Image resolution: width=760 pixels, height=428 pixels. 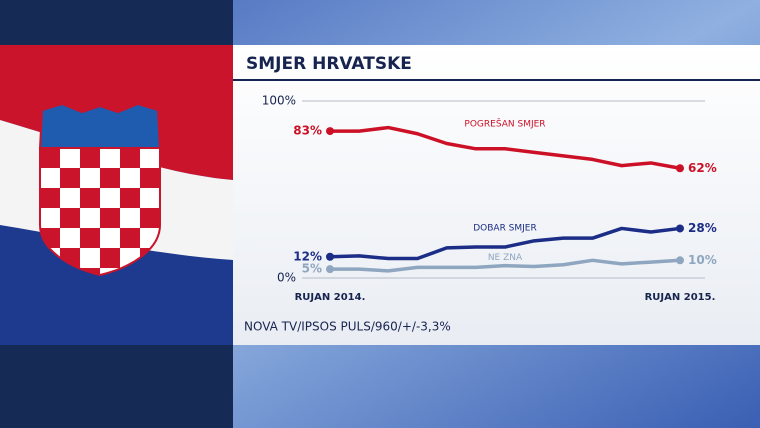 What do you see at coordinates (505, 229) in the screenshot?
I see `series-label: DOBAR SMJER` at bounding box center [505, 229].